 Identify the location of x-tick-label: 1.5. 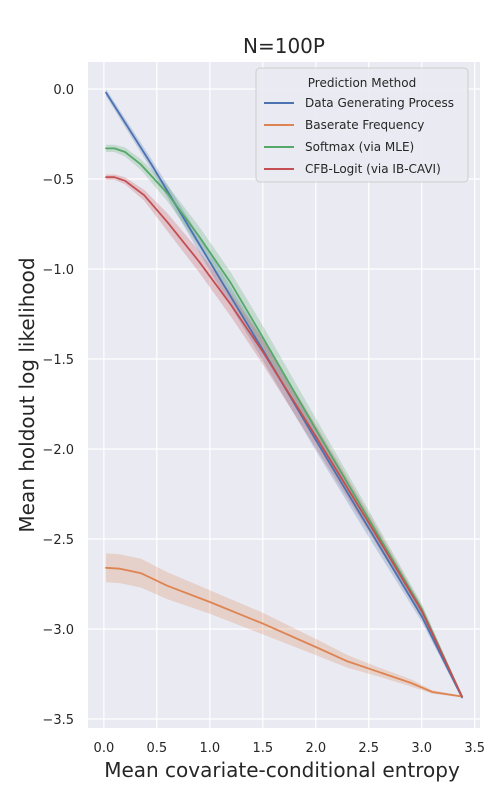
(262, 748).